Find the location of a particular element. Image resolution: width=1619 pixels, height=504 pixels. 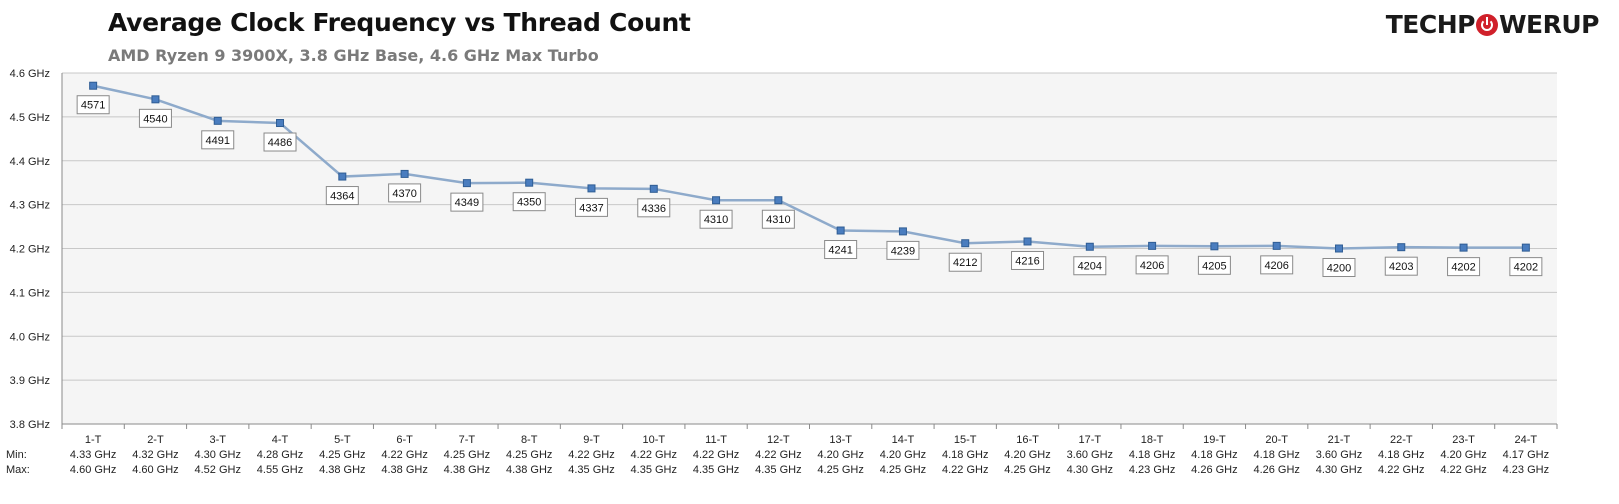

data-label: 4241 is located at coordinates (840, 251).